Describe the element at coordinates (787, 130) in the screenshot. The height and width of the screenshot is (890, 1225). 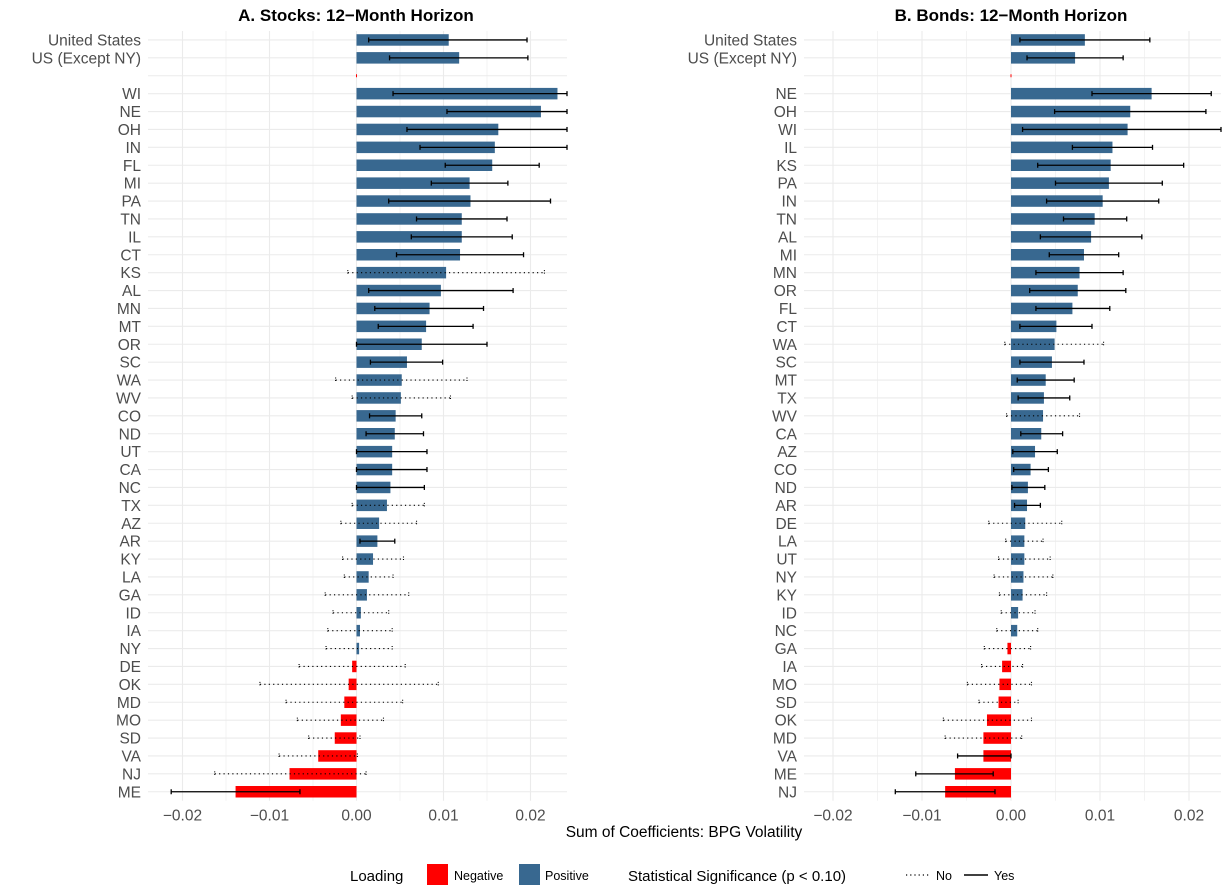
I see `bonds-row-label: WI` at that location.